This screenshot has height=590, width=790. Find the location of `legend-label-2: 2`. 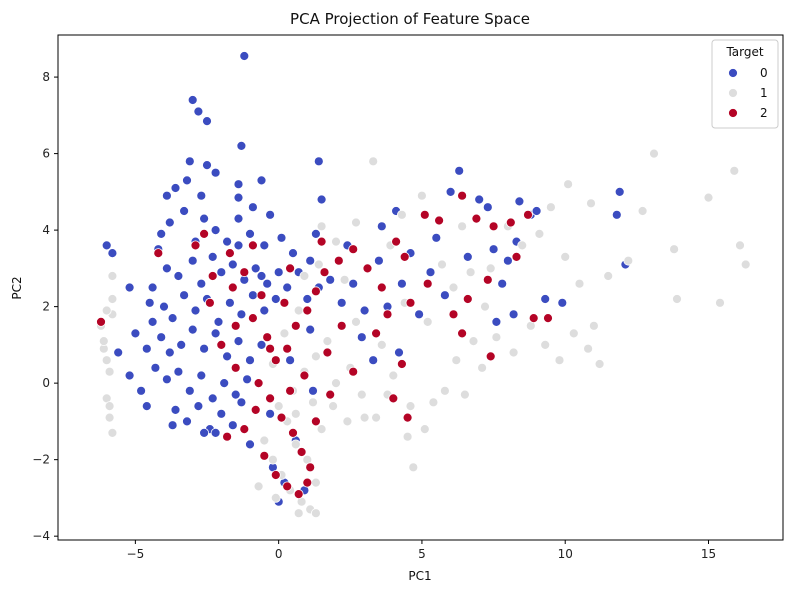

legend-label-2: 2 is located at coordinates (764, 113).